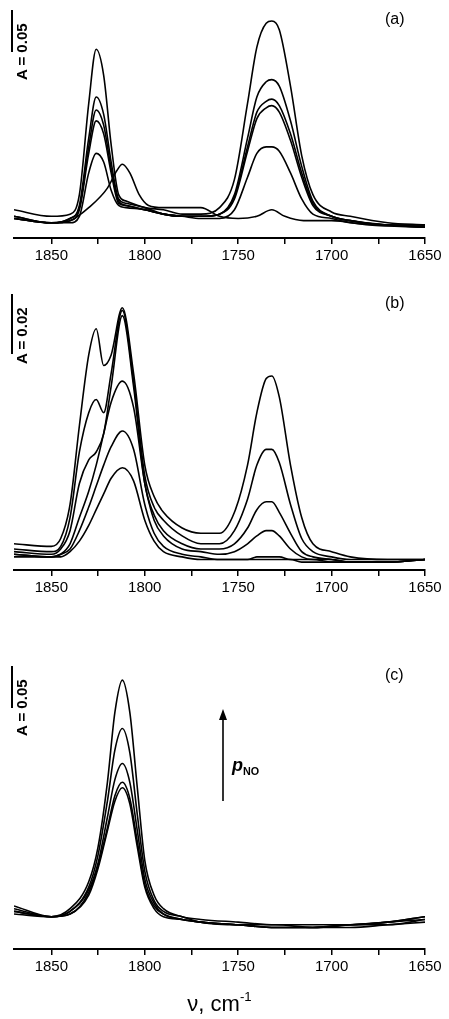 Image resolution: width=449 pixels, height=1019 pixels. Describe the element at coordinates (395, 302) in the screenshot. I see `annotation: (b)` at that location.